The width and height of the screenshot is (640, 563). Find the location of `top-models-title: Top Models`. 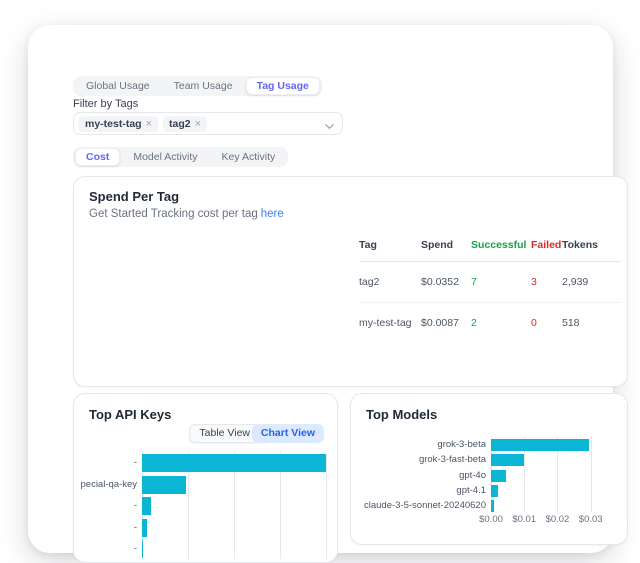

top-models-title: Top Models is located at coordinates (402, 414).